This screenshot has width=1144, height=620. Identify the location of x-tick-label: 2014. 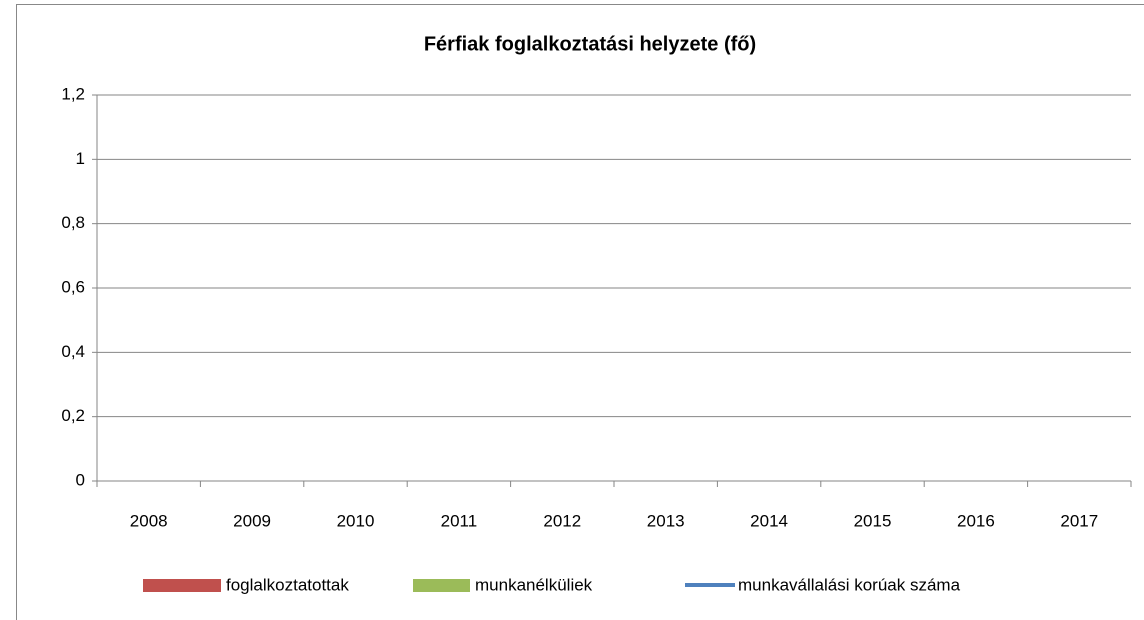
(769, 520).